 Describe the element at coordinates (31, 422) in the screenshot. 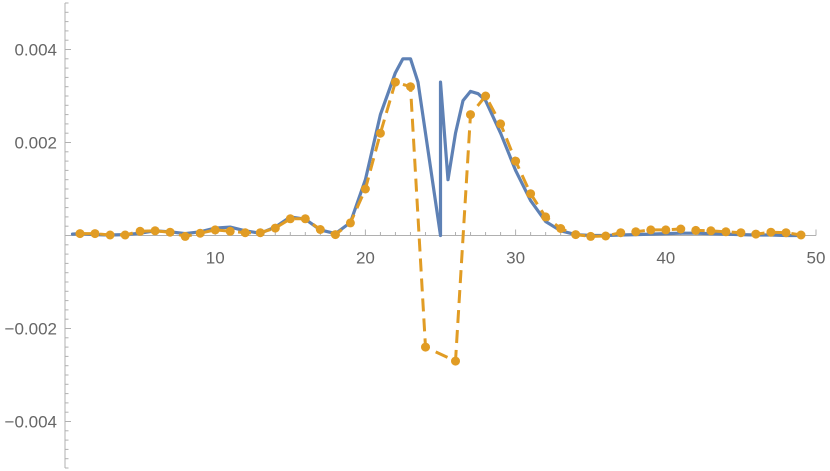

I see `y-tick-label: −0.004` at that location.